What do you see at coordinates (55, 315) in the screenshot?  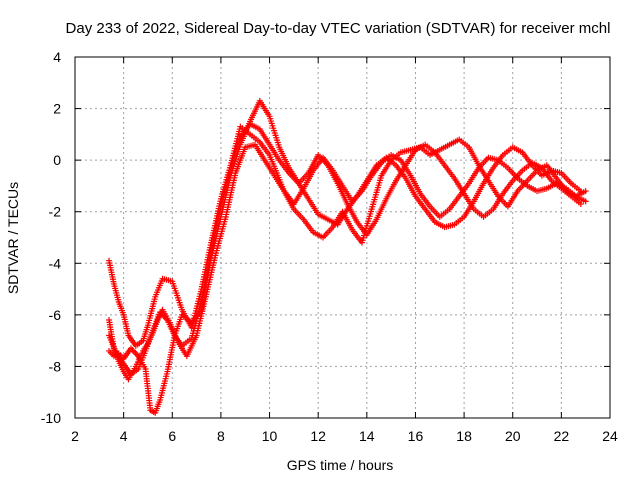 I see `y-tick-label: -6` at bounding box center [55, 315].